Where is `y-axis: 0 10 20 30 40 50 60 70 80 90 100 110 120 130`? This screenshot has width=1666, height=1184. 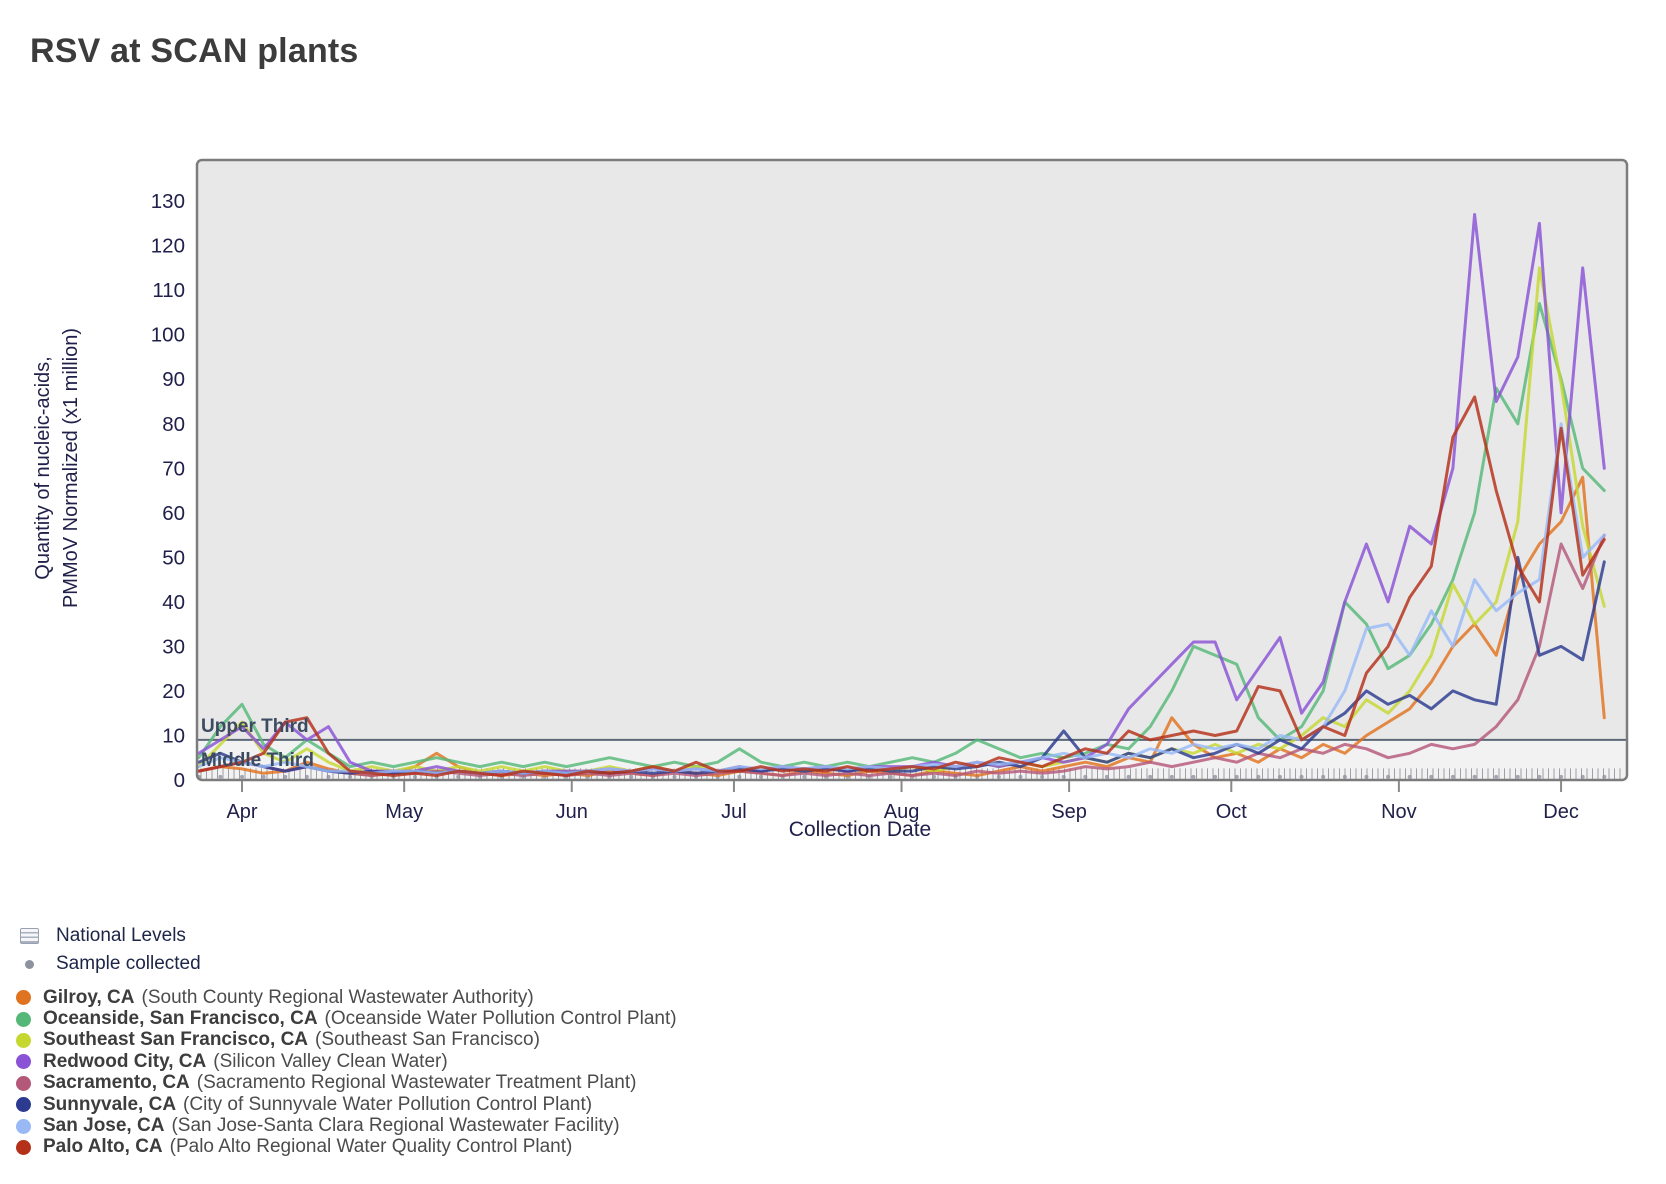
y-axis: 0 10 20 30 40 50 60 70 80 90 100 110 120 130 is located at coordinates (168, 491).